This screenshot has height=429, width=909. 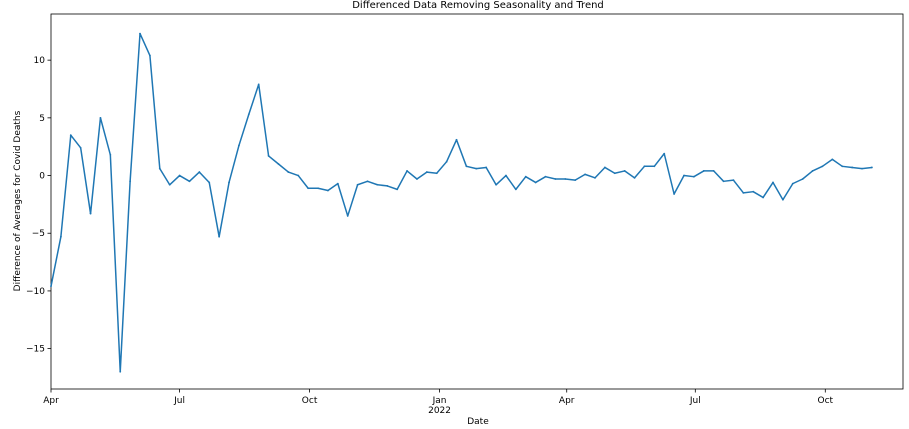 I want to click on y-tick-label: −15, so click(x=35, y=350).